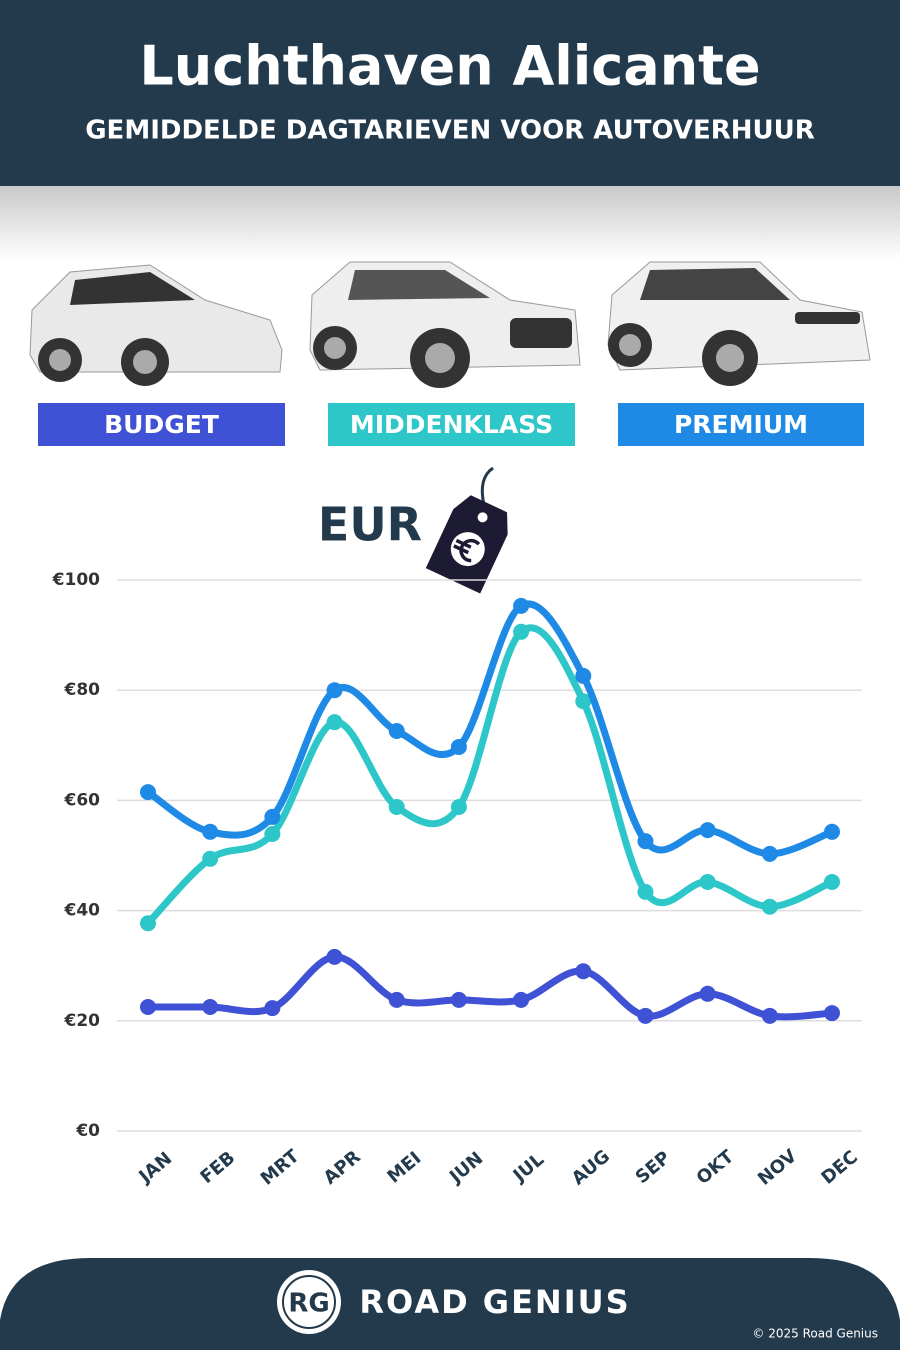  What do you see at coordinates (528, 1168) in the screenshot?
I see `x-tick-label: JUL` at bounding box center [528, 1168].